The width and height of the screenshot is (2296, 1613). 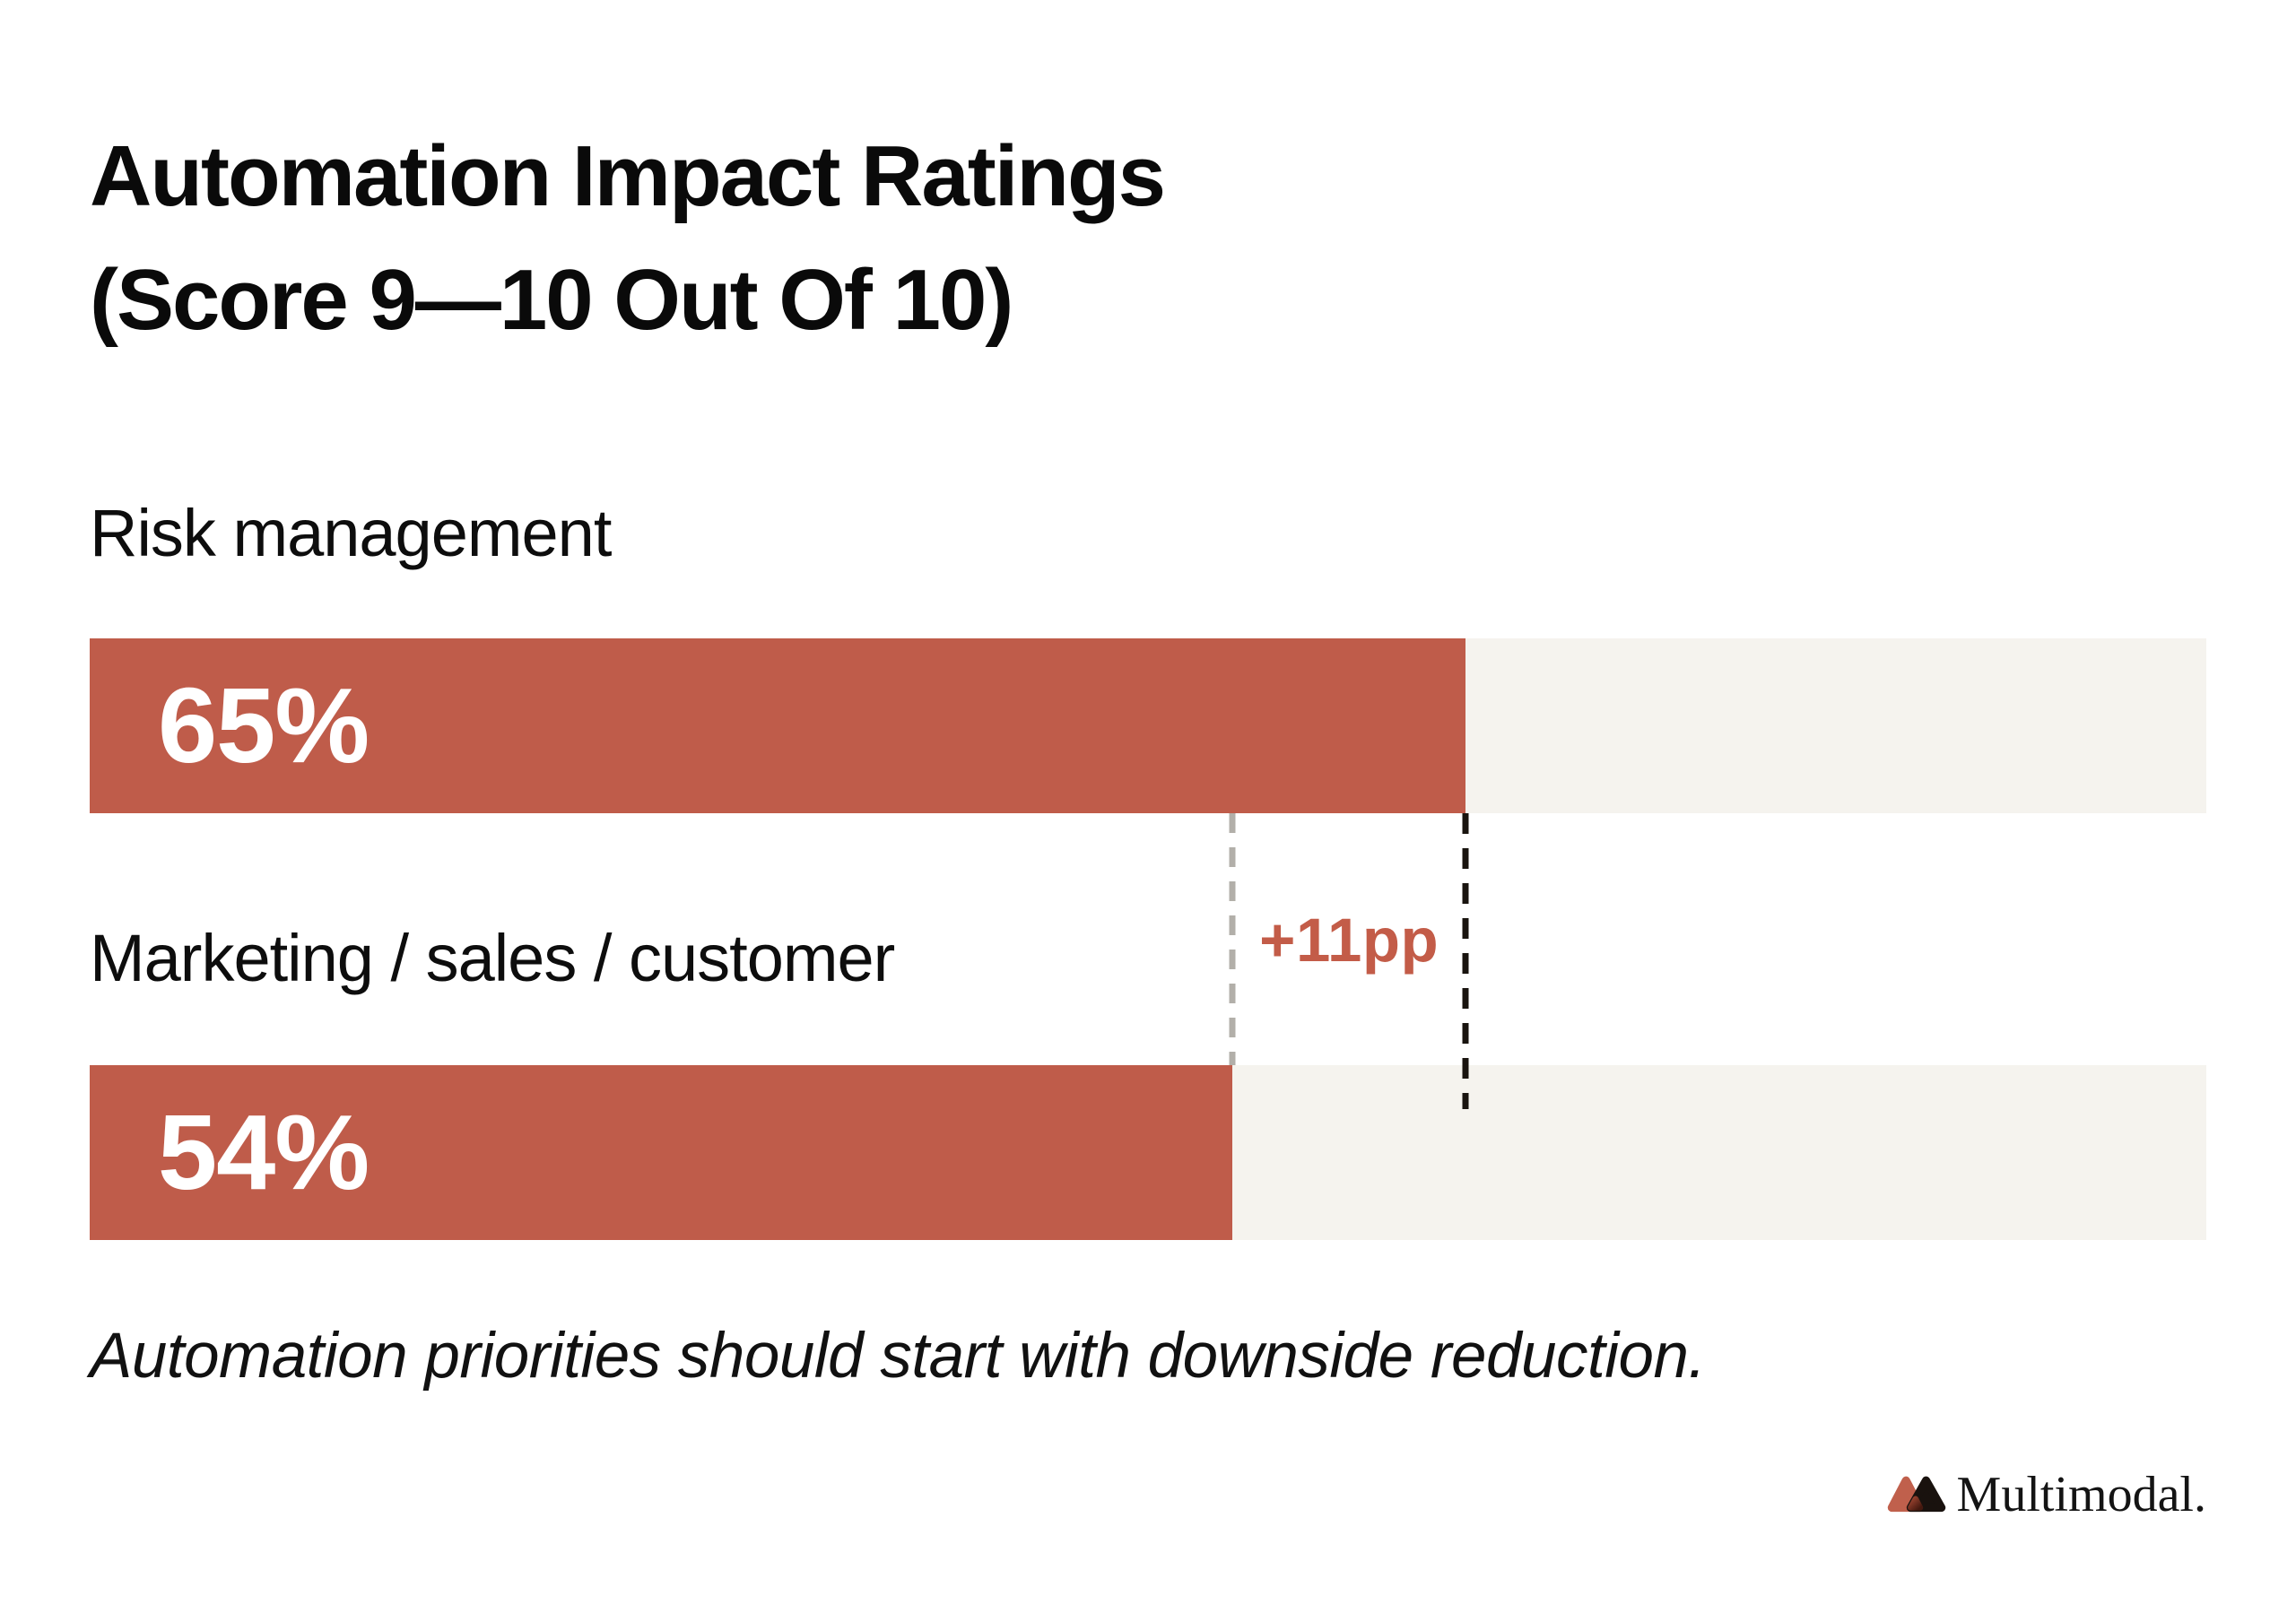 I want to click on bar-value-marketing-sales-customer: 54%, so click(x=264, y=1152).